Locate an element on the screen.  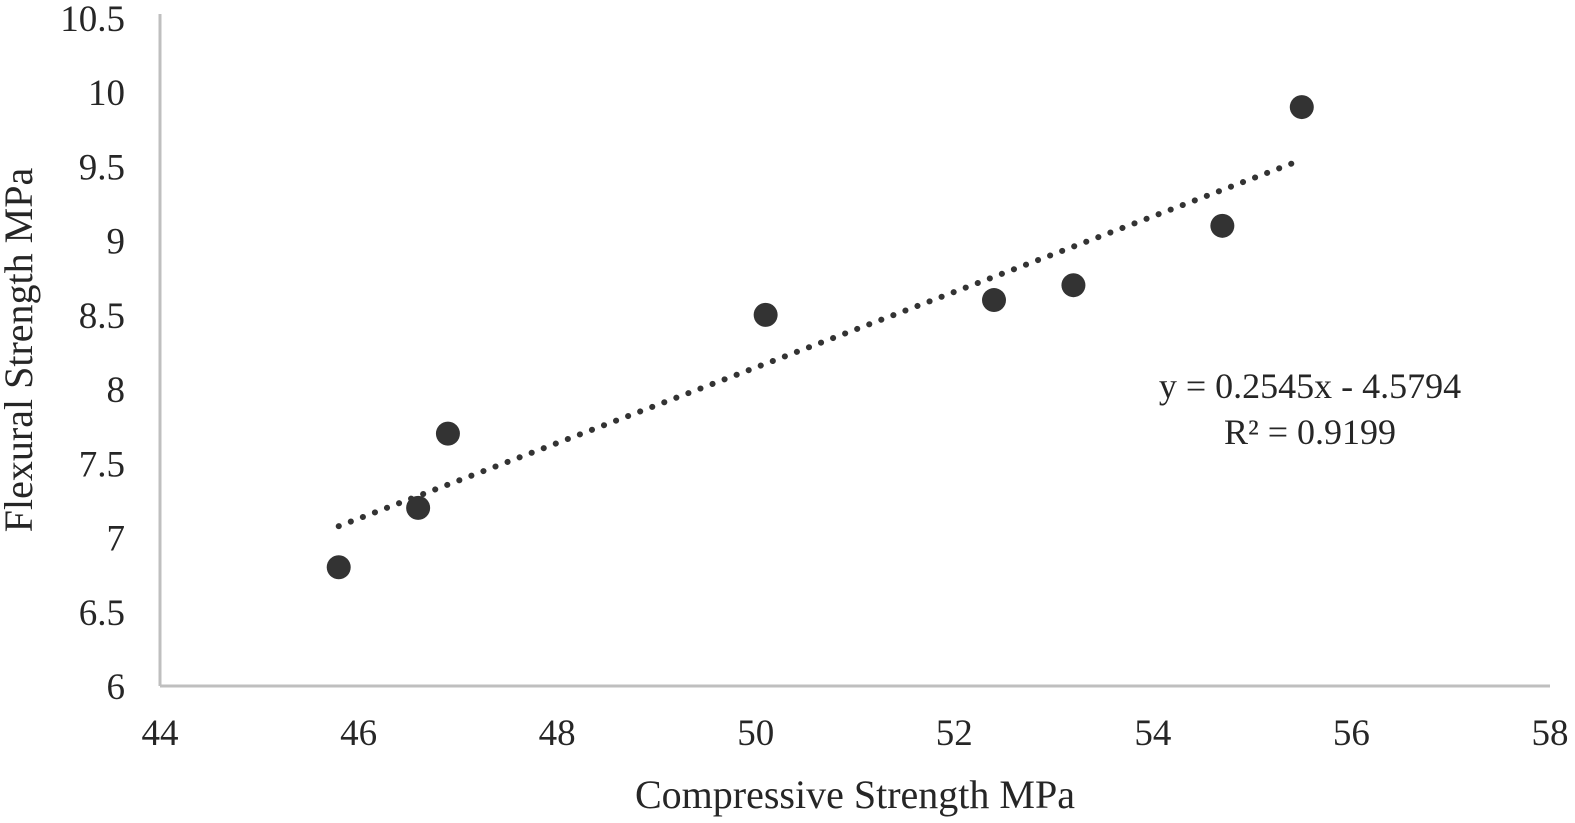
x-tick-label: 58 is located at coordinates (1550, 733).